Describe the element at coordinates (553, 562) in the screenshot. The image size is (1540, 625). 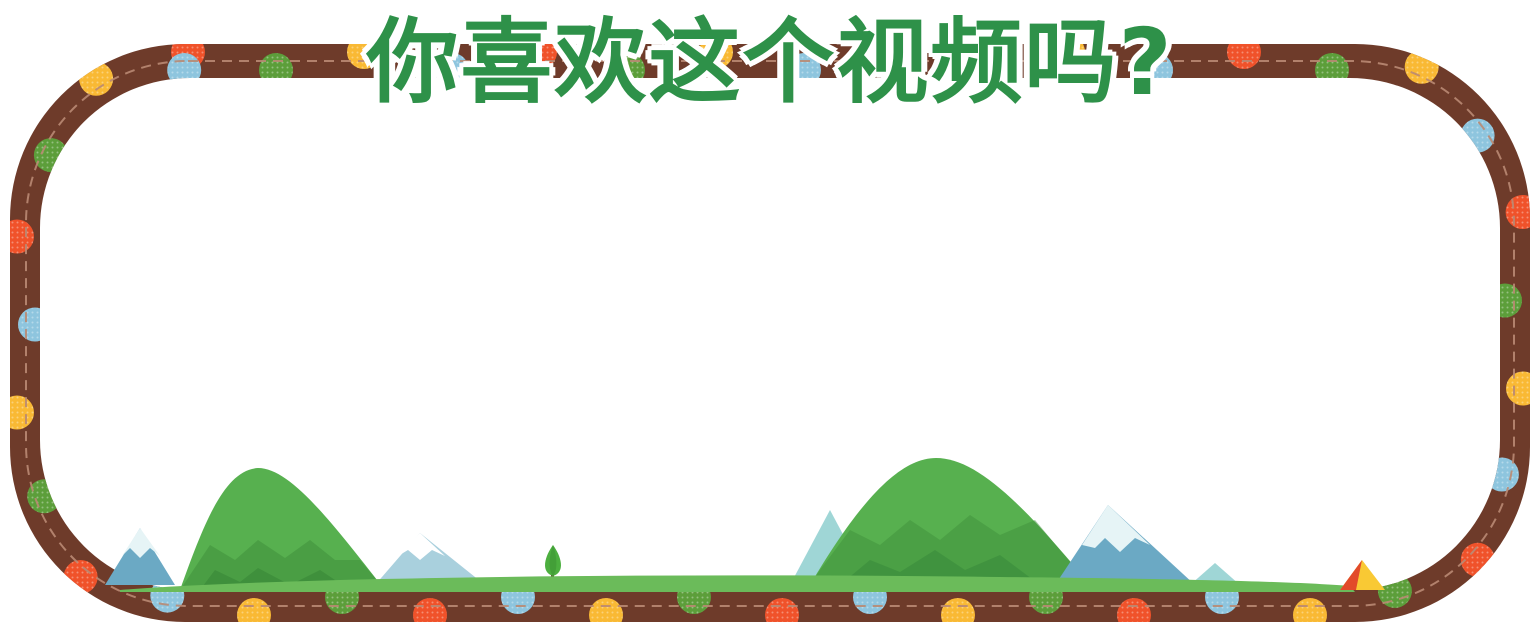
I see `tree-icon` at that location.